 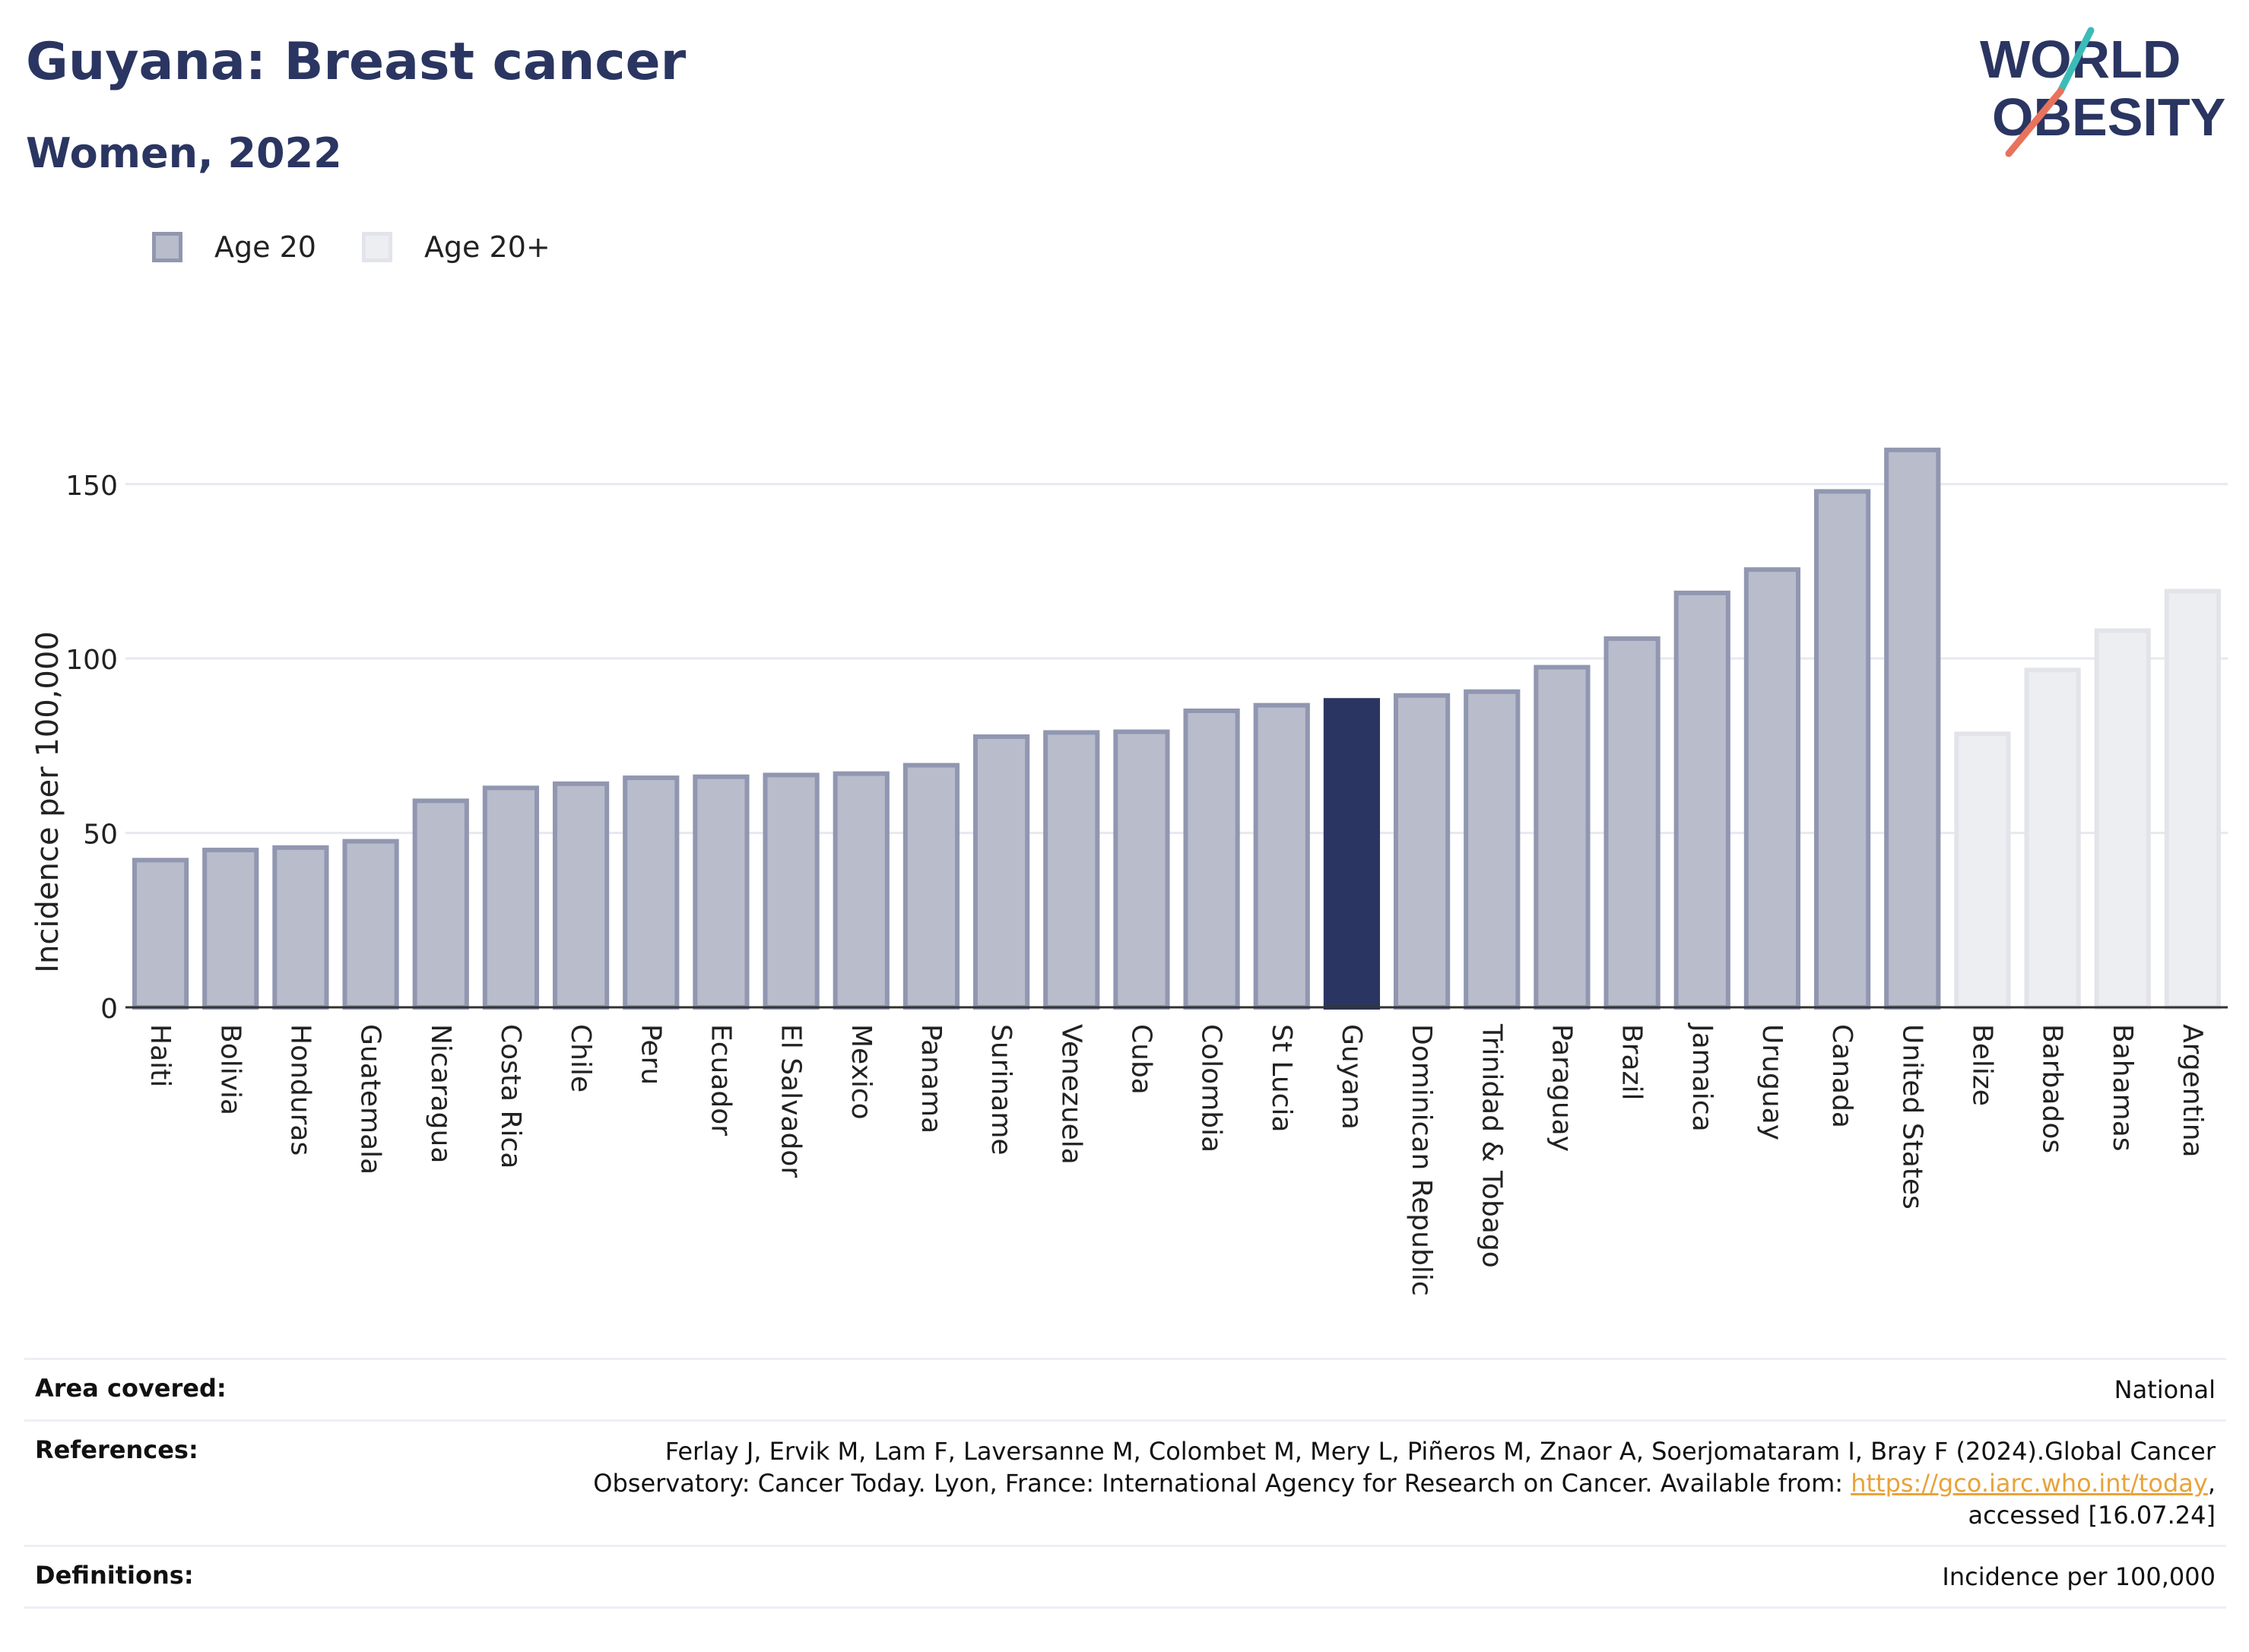 What do you see at coordinates (931, 886) in the screenshot?
I see `bar-panama` at bounding box center [931, 886].